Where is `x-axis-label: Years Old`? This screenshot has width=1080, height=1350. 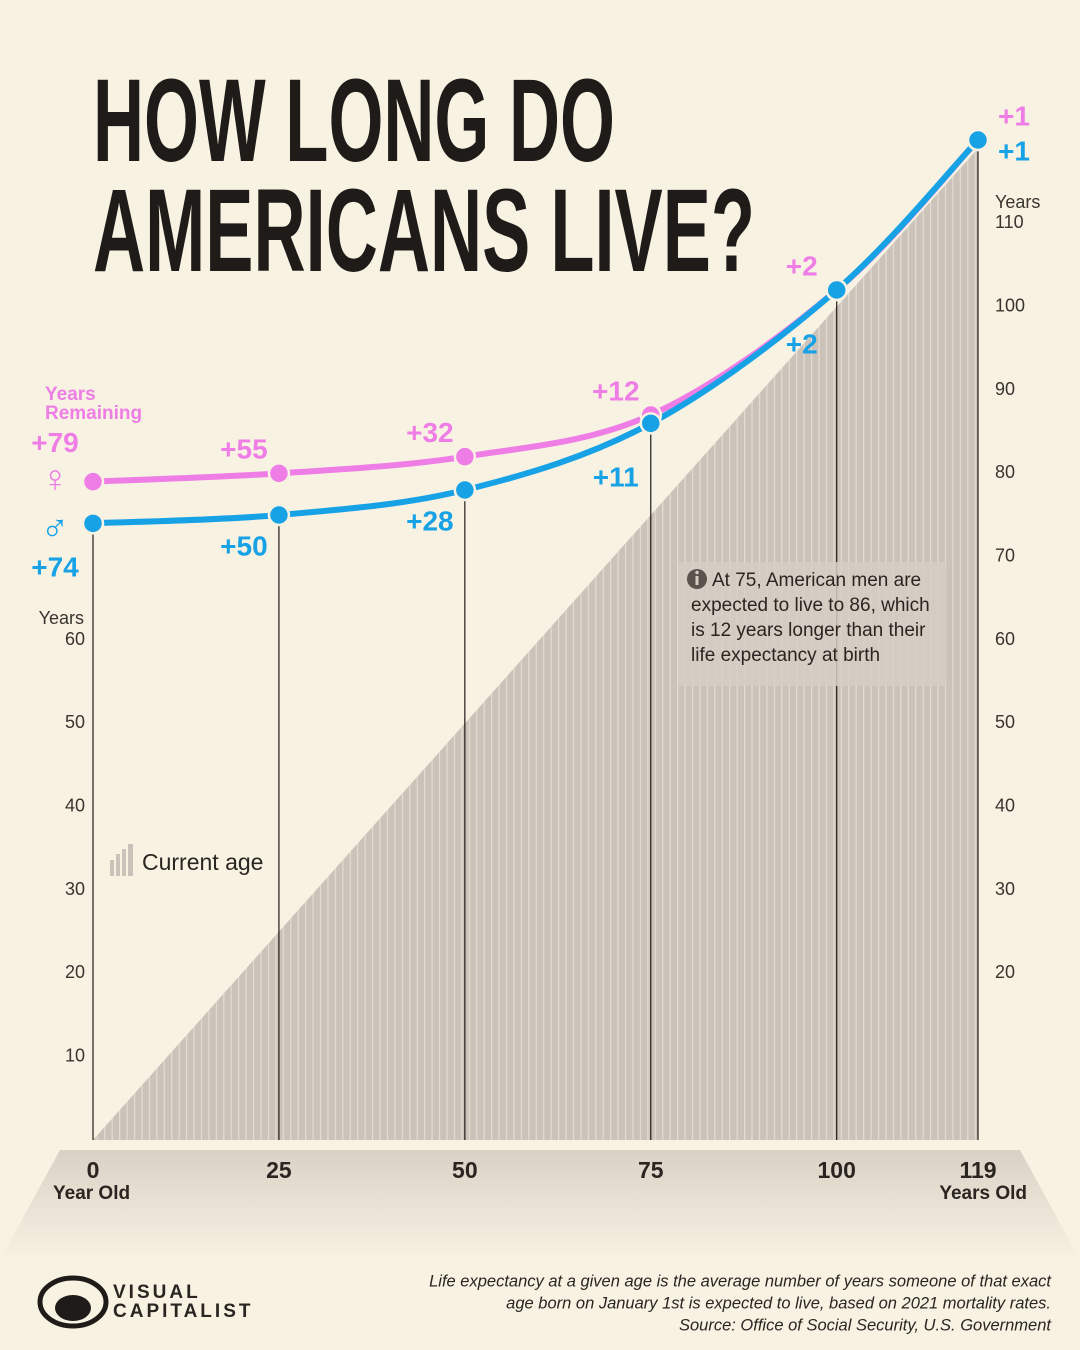 x-axis-label: Years Old is located at coordinates (983, 1193).